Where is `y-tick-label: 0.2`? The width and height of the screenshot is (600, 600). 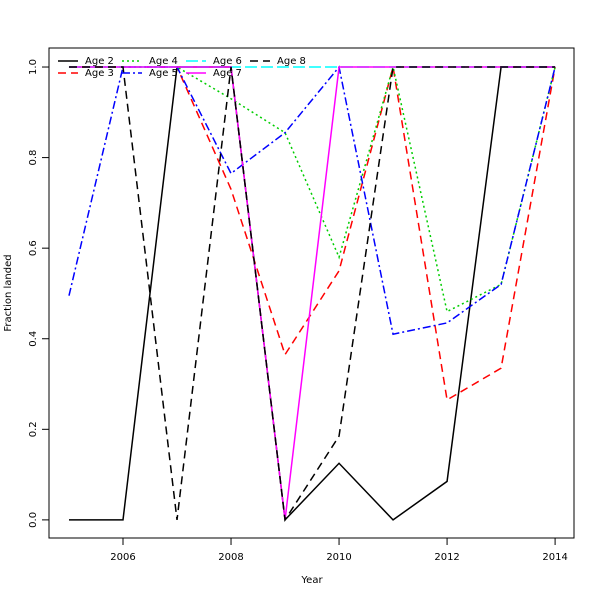 y-tick-label: 0.2 is located at coordinates (33, 429).